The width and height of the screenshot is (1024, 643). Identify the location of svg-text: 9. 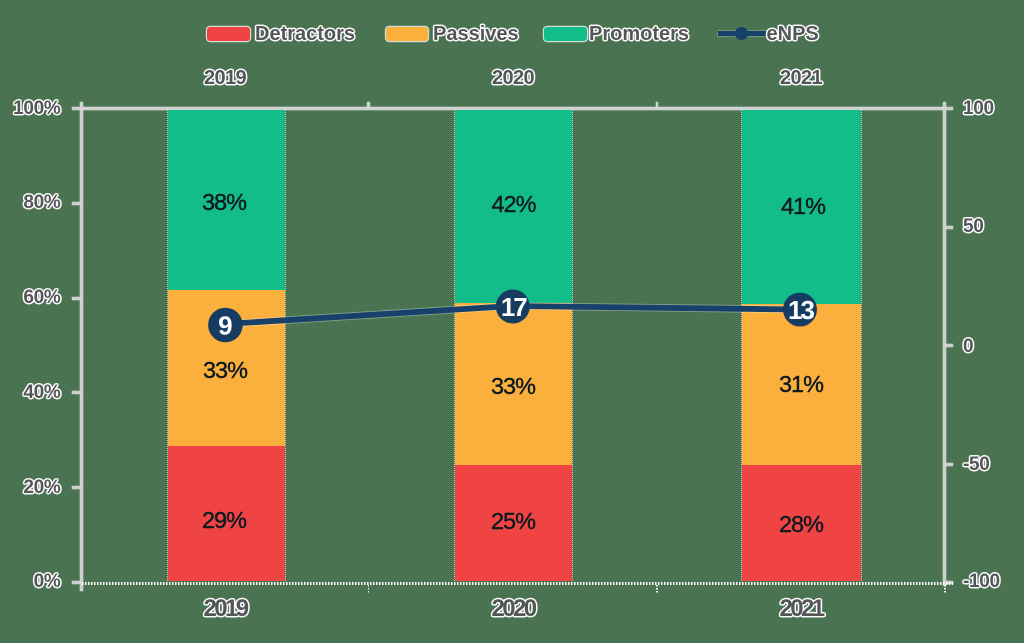
(225, 325).